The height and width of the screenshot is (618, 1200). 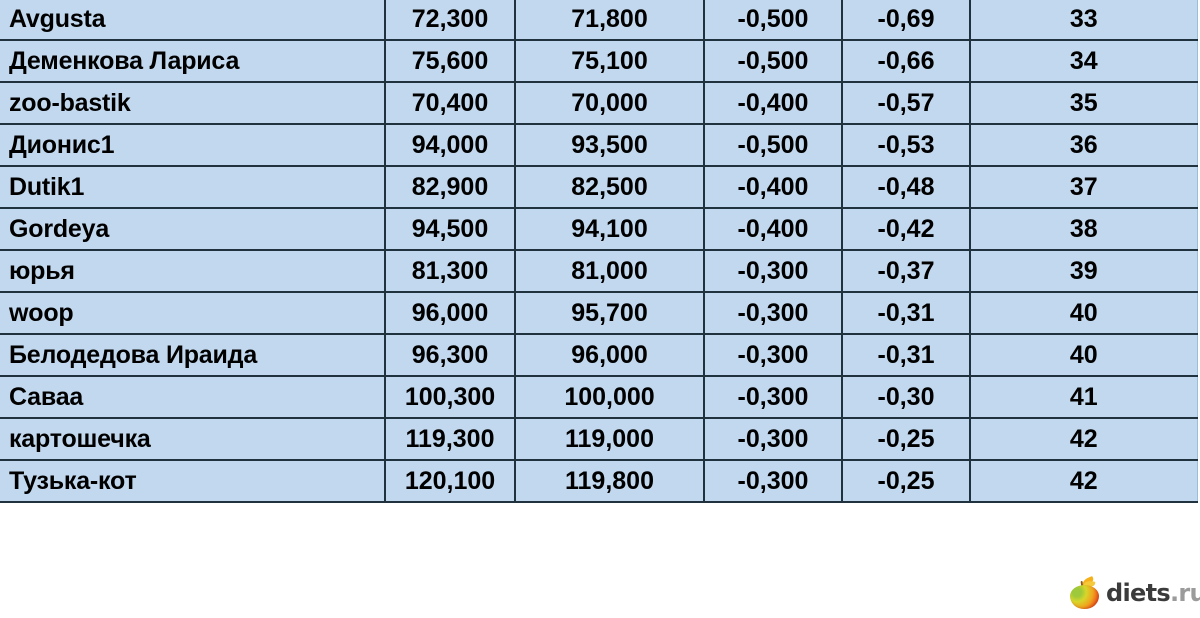 What do you see at coordinates (1083, 20) in the screenshot?
I see `cell-rank: 33` at bounding box center [1083, 20].